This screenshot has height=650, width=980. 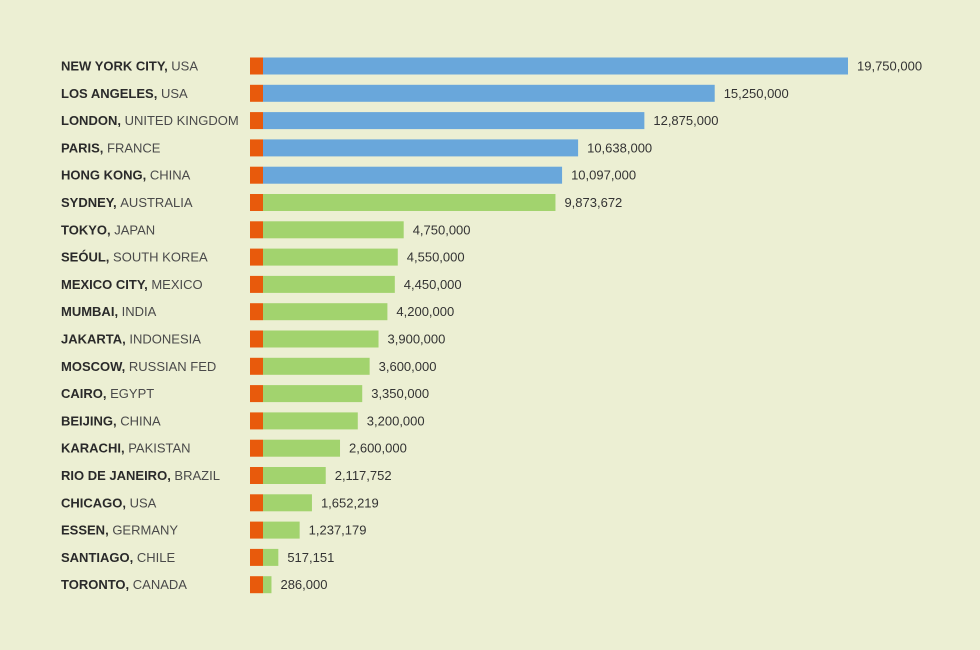 What do you see at coordinates (109, 311) in the screenshot?
I see `category-label: MUMBAI, INDIA` at bounding box center [109, 311].